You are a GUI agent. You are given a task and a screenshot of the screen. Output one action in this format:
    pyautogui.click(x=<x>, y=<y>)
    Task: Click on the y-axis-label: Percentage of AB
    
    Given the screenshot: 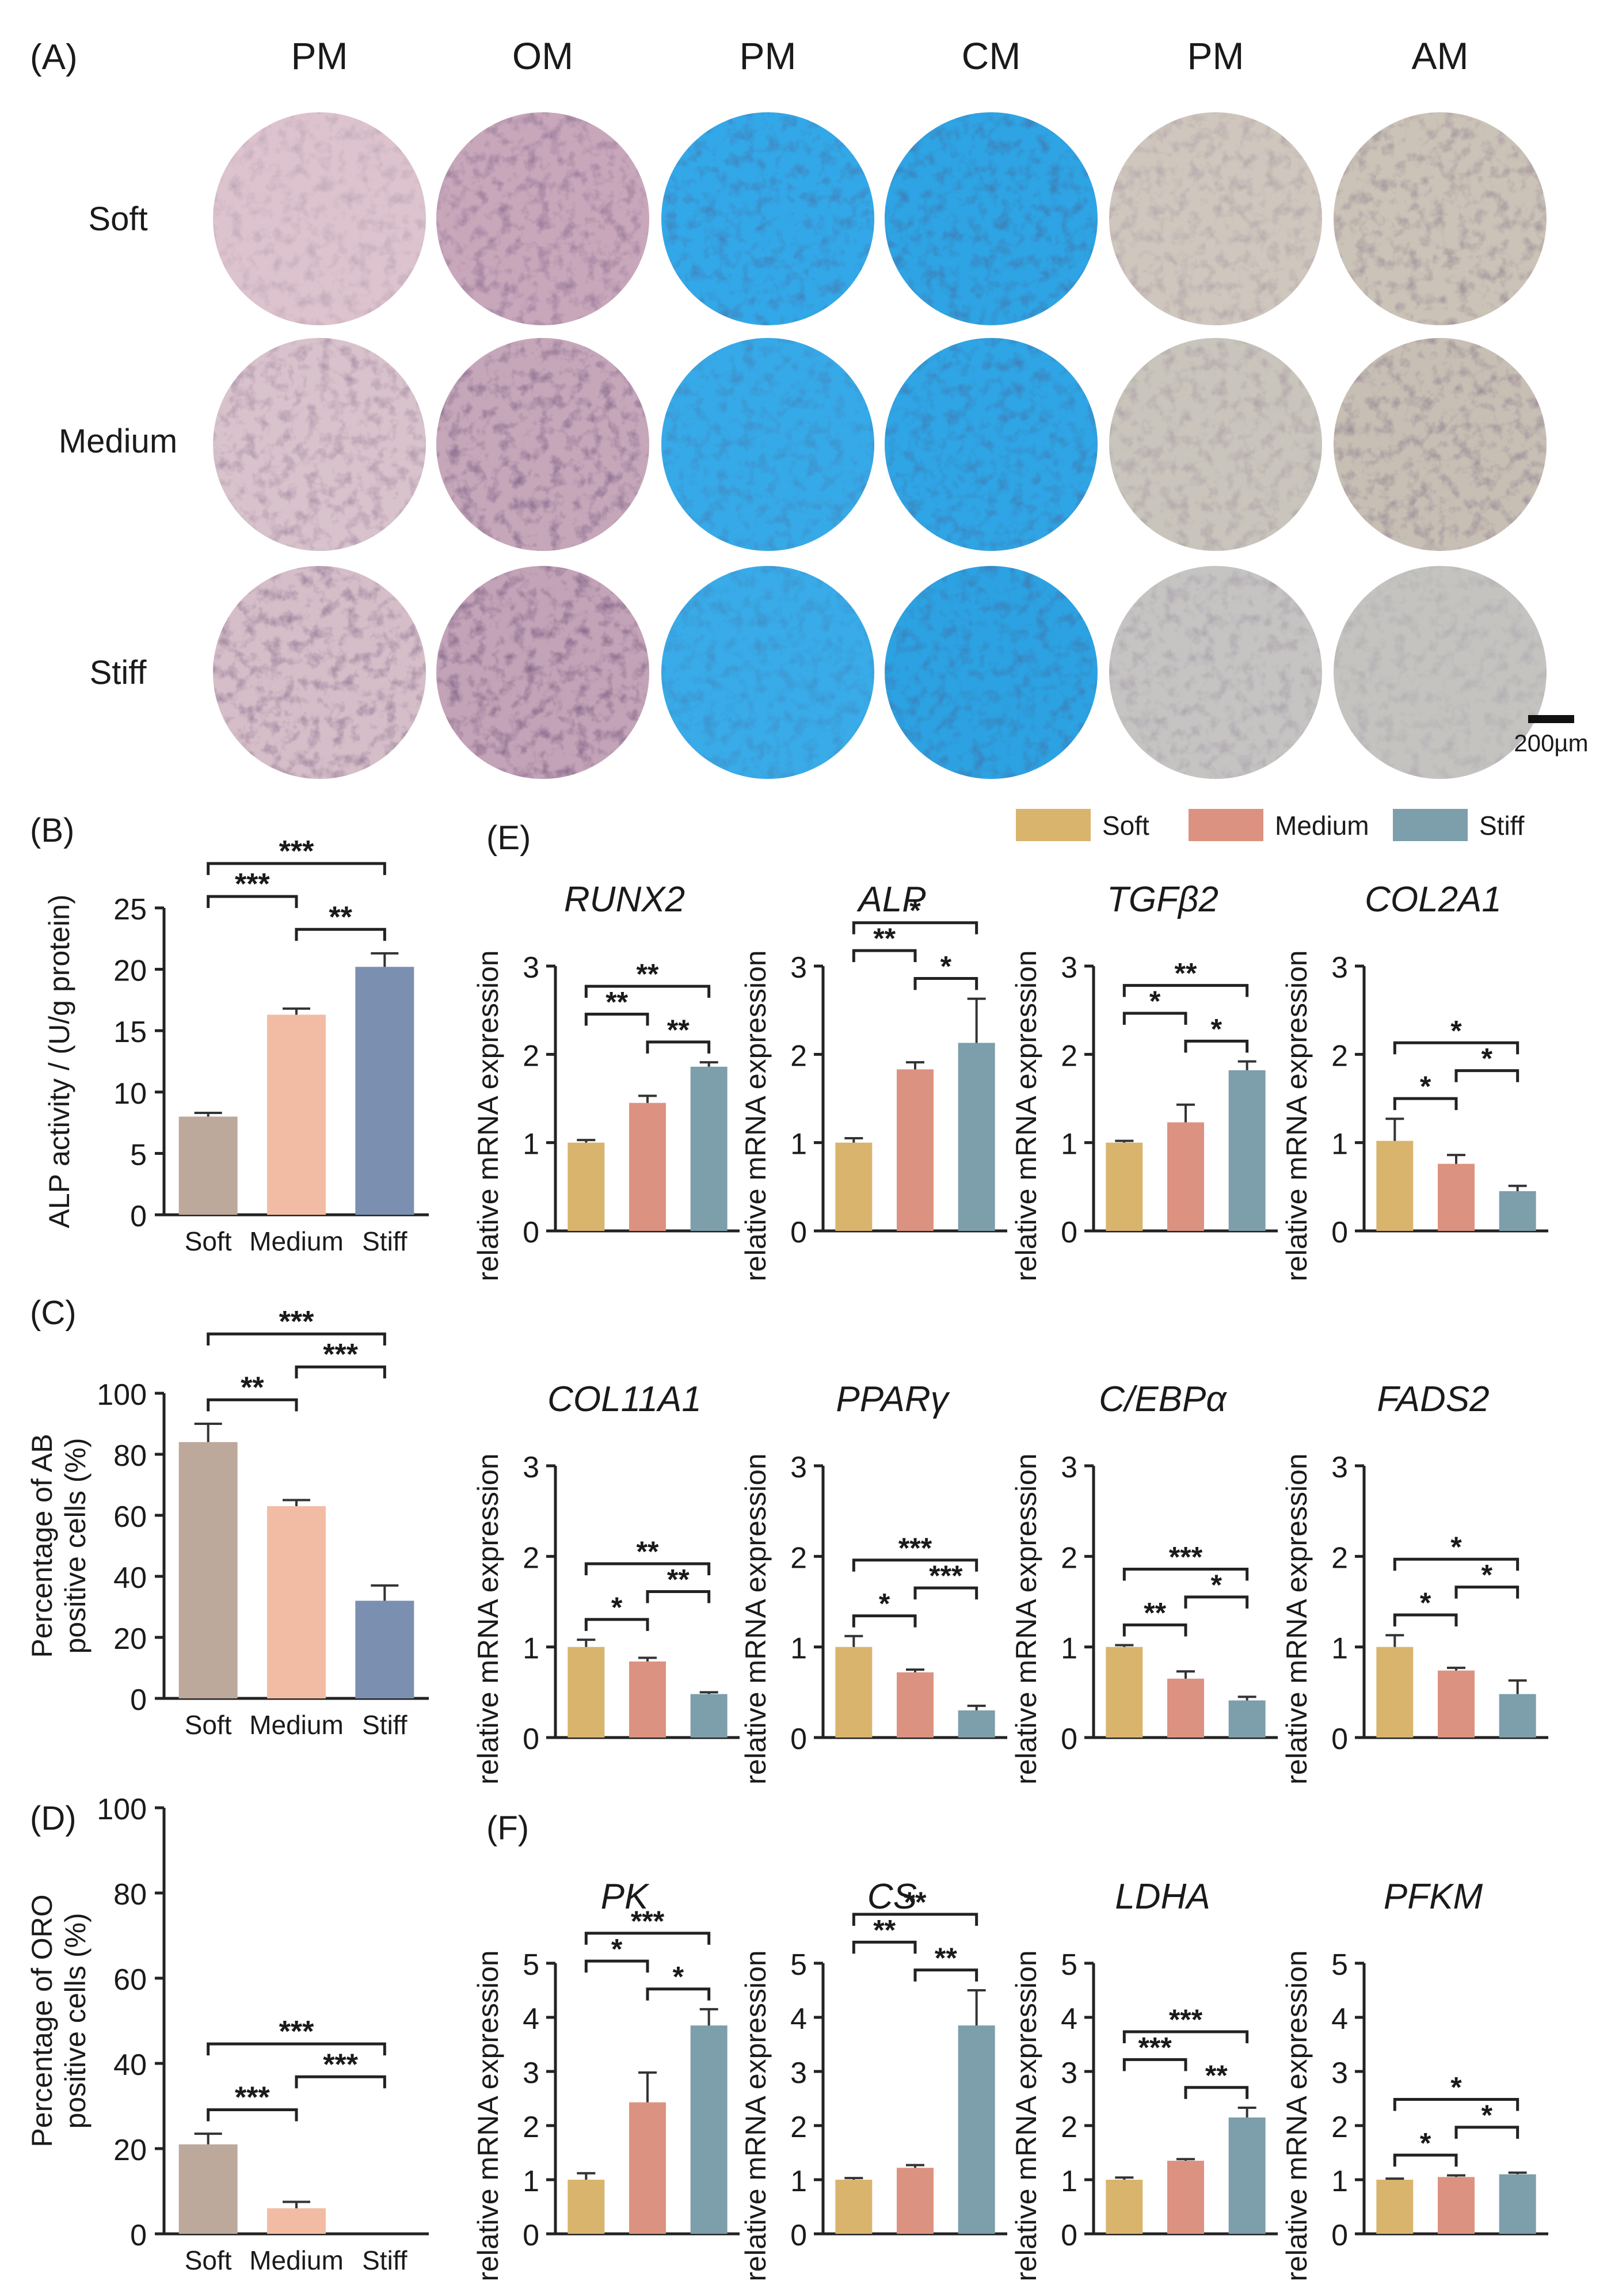 What is the action you would take?
    pyautogui.click(x=42, y=1546)
    